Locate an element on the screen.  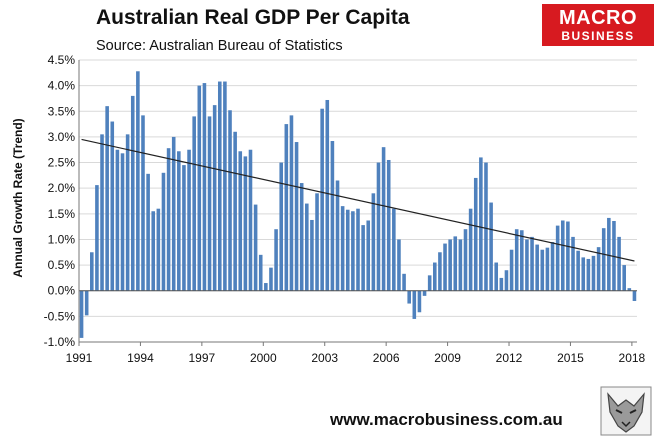
y-tick-label: 4.0% is located at coordinates (62, 86).